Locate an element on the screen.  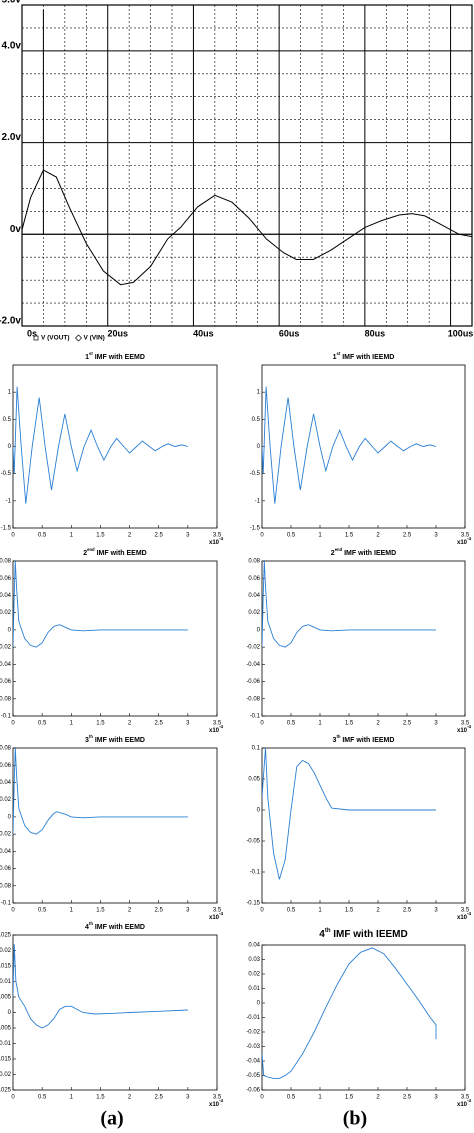
y-tick-label: -0.01 is located at coordinates (253, 1018).